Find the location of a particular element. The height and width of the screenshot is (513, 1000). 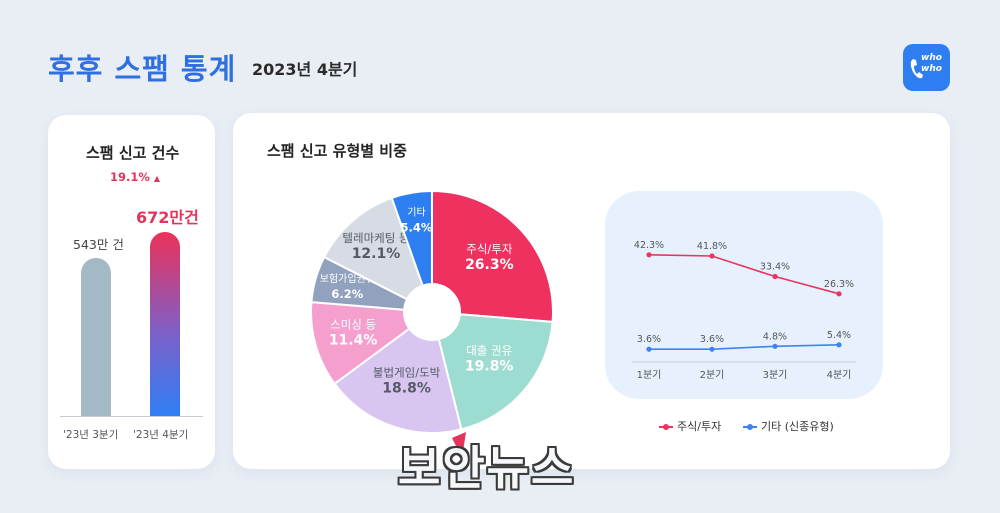

pie-chart-title: 스팸 신고 유형별 비중 is located at coordinates (337, 151).